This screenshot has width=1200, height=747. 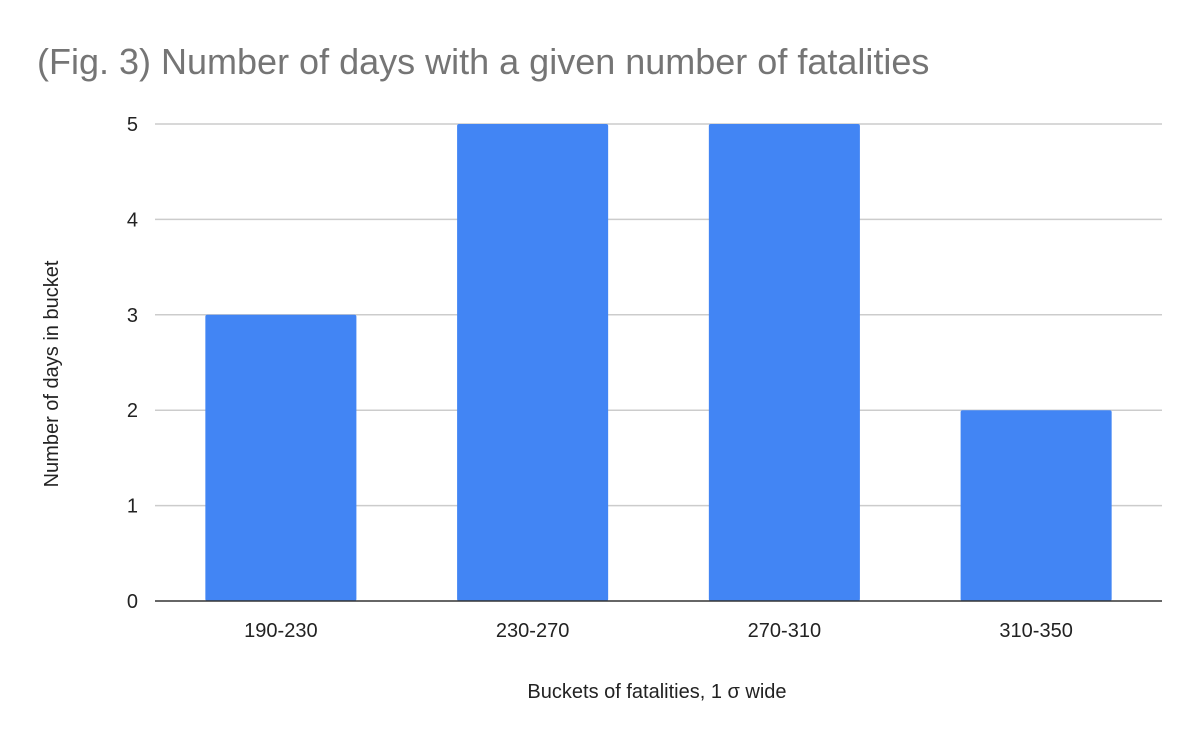 What do you see at coordinates (280, 631) in the screenshot?
I see `x-tick-label: 190-230` at bounding box center [280, 631].